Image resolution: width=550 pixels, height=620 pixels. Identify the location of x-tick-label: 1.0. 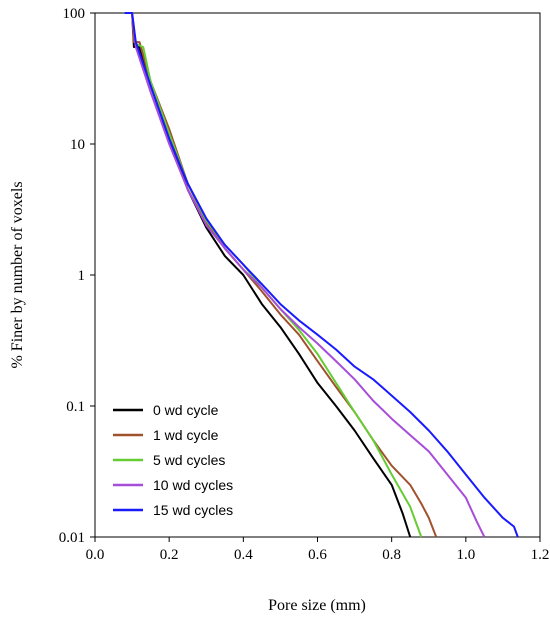
(465, 555).